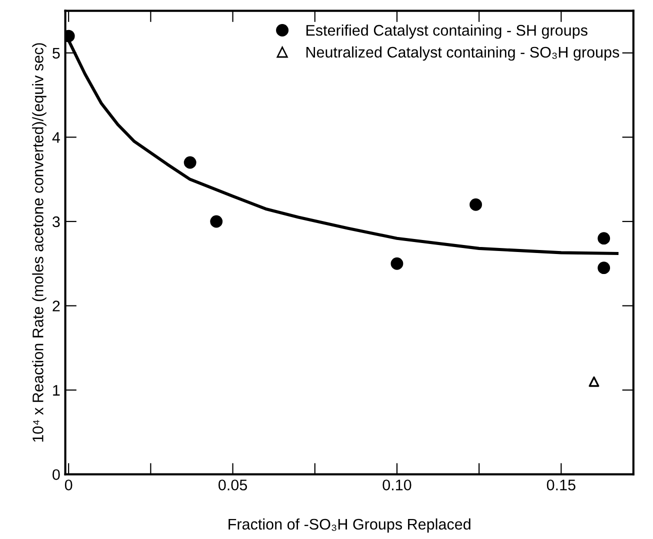  What do you see at coordinates (233, 485) in the screenshot?
I see `x-tick-label: 0.05` at bounding box center [233, 485].